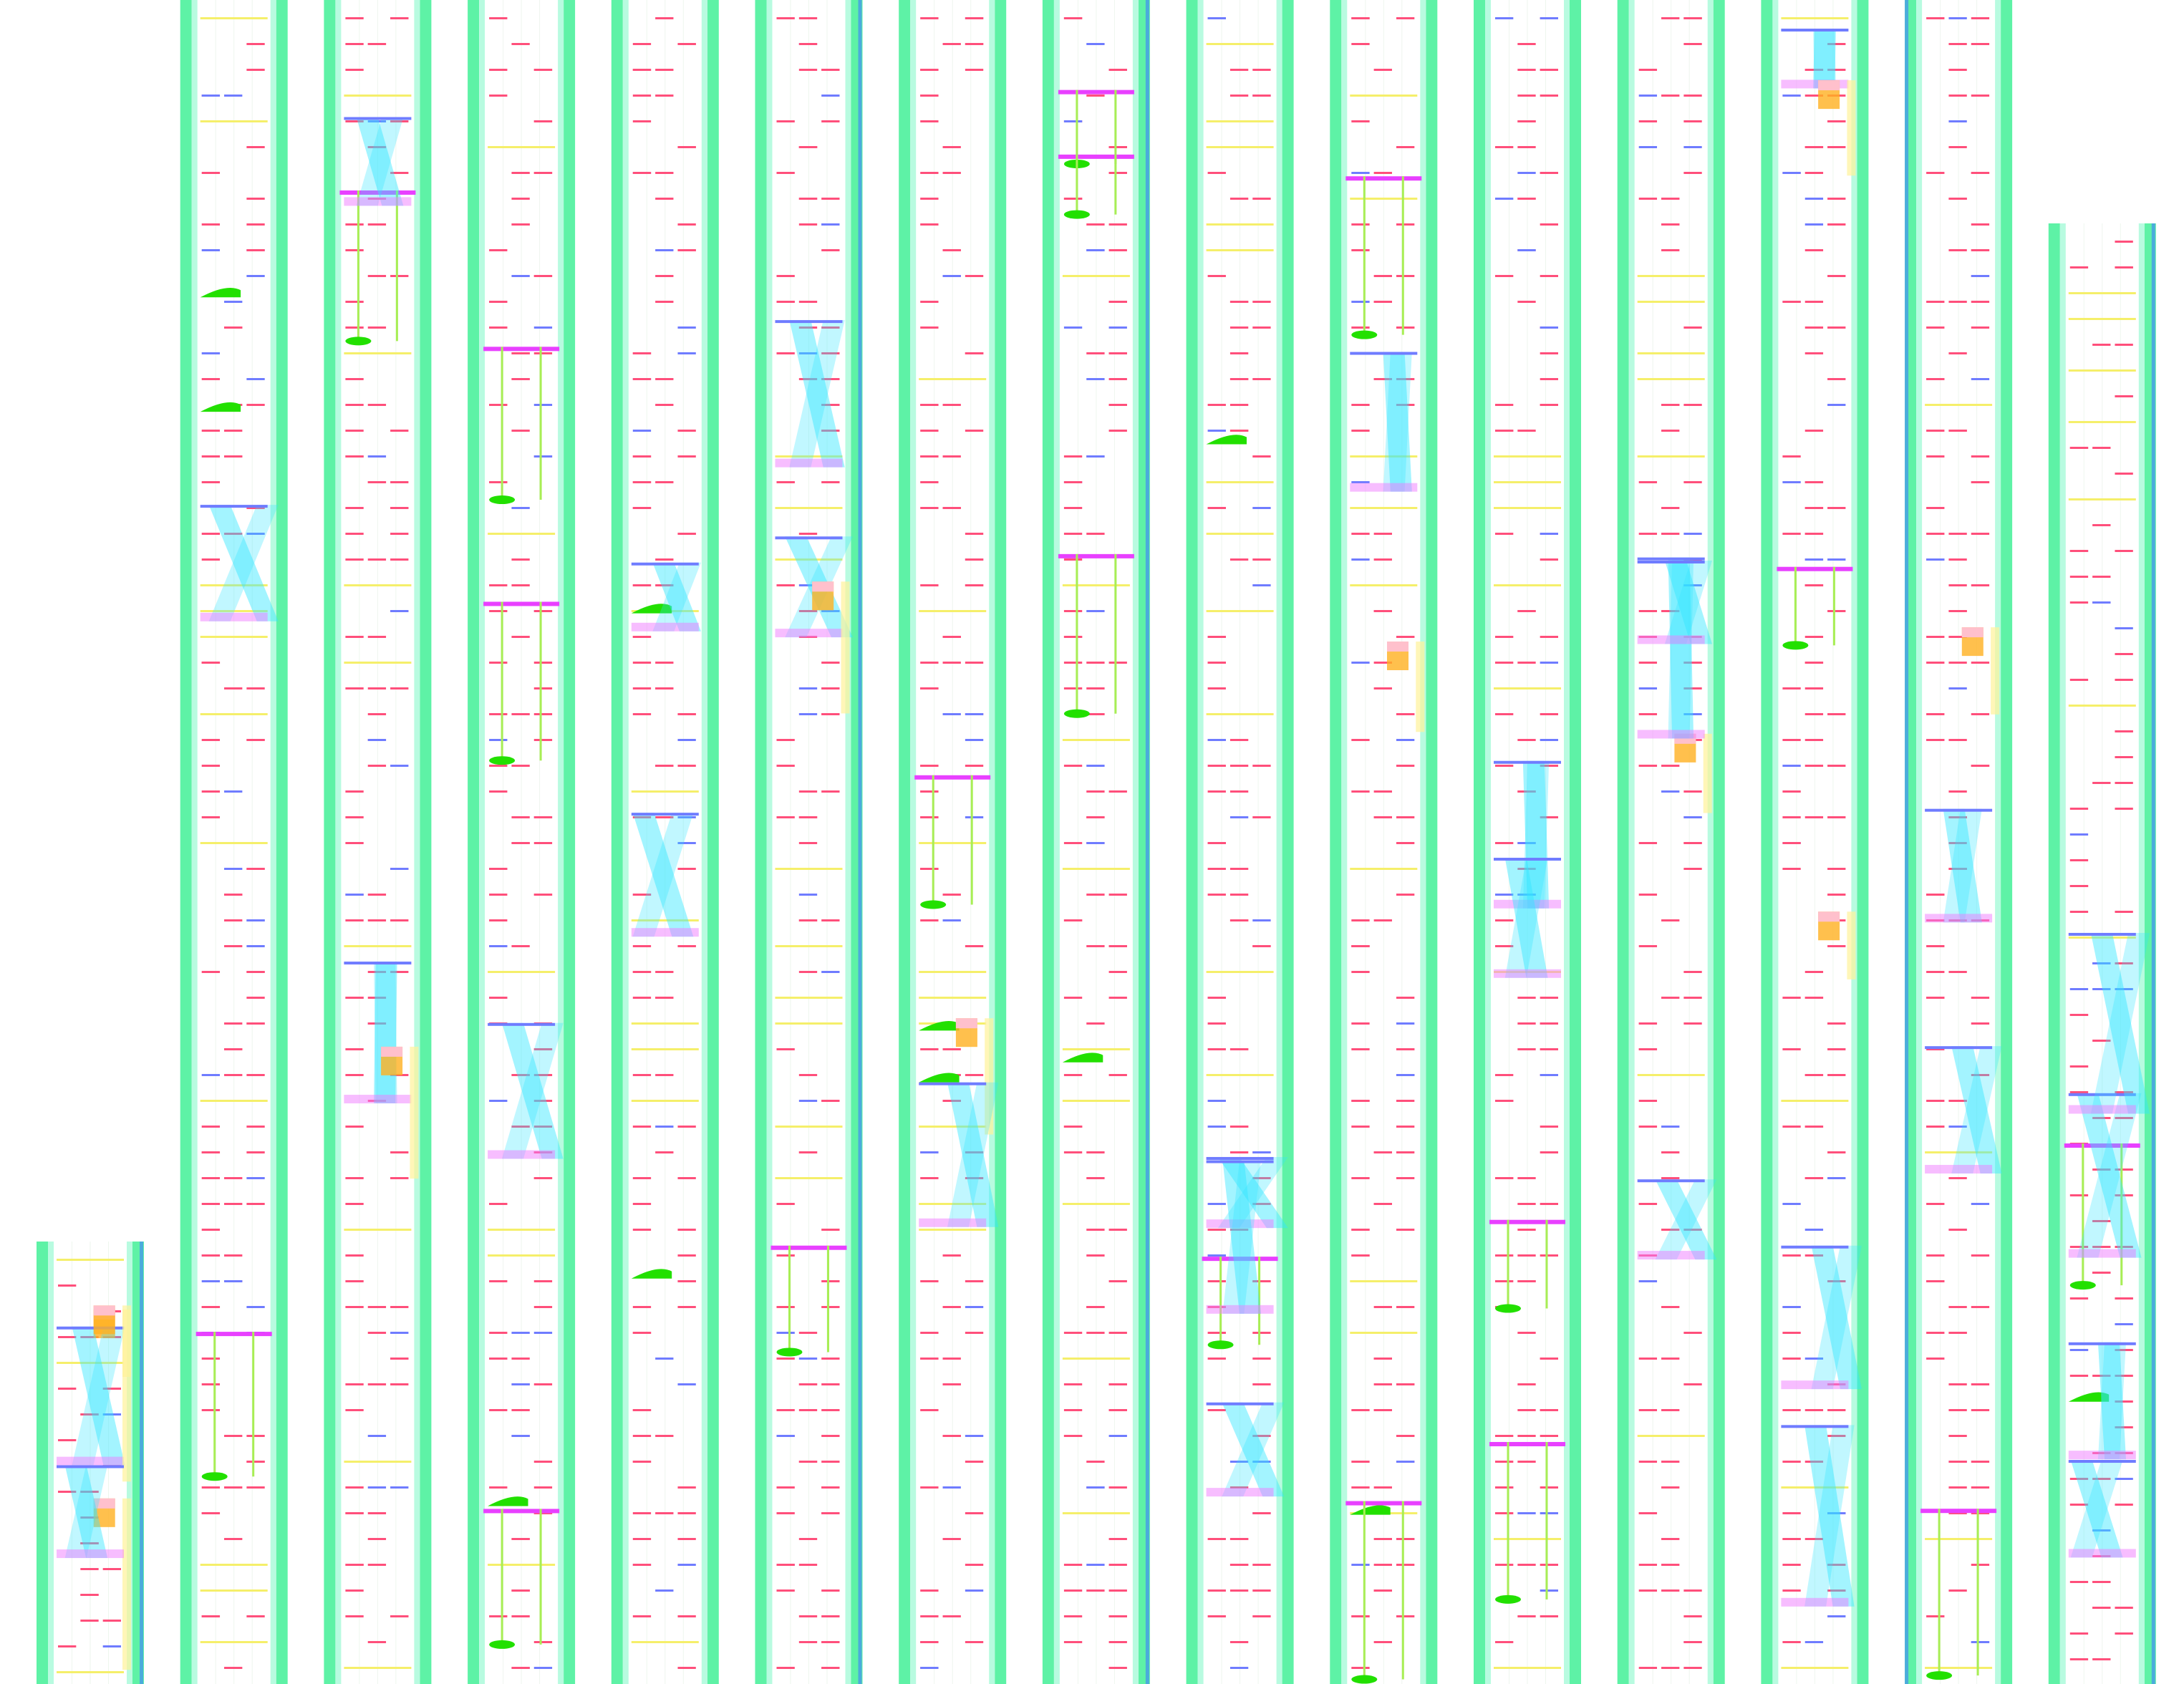 This screenshot has width=2184, height=1684. I want to click on block-cap, so click(104, 1310).